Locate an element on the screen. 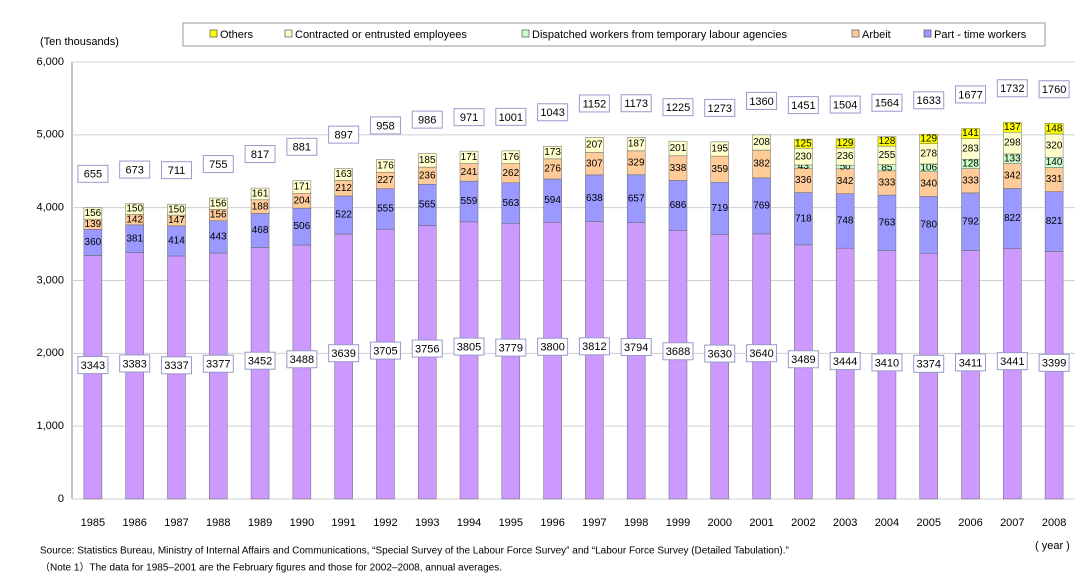  value-label: 3399 is located at coordinates (1054, 364).